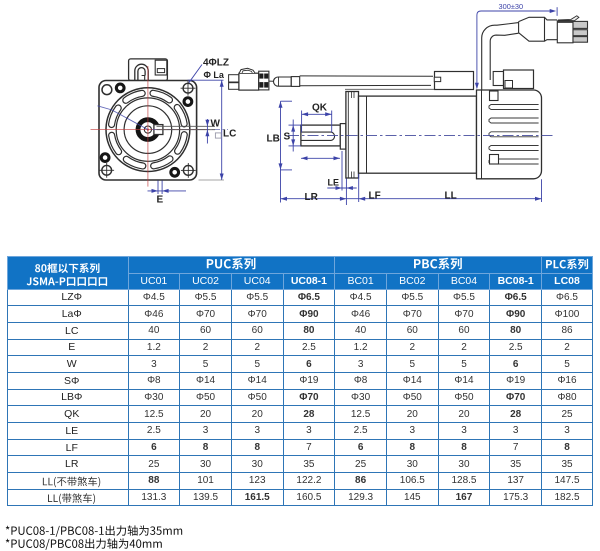 This screenshot has width=600, height=551. I want to click on svg-text: Φ La, so click(214, 75).